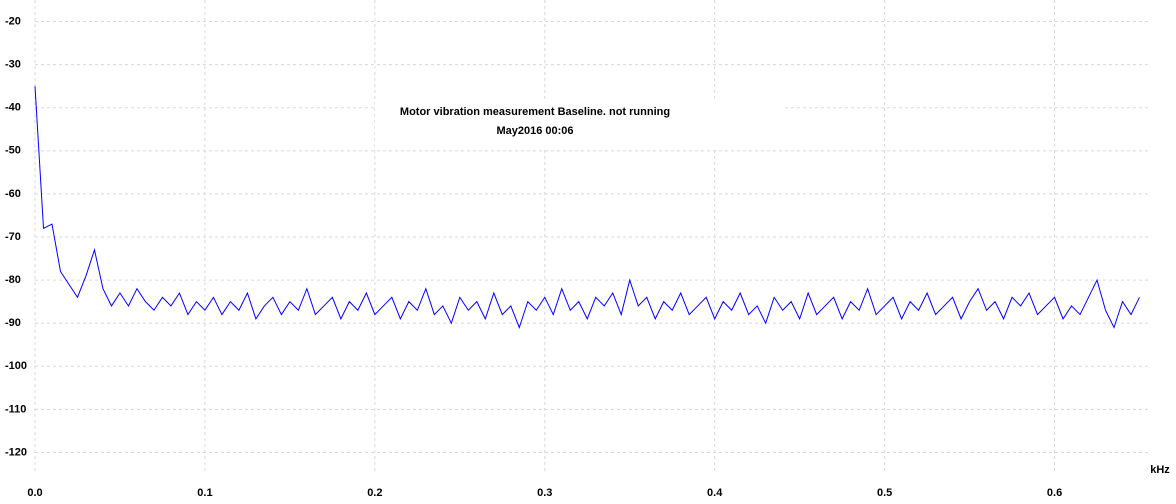  I want to click on y-tick-label: -120, so click(16, 452).